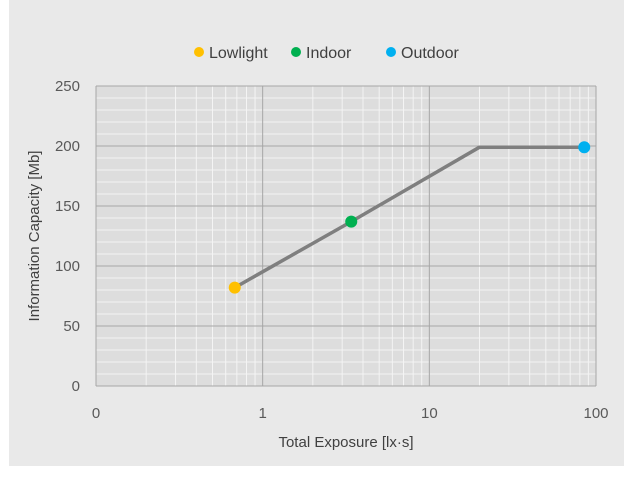  Describe the element at coordinates (391, 52) in the screenshot. I see `legend-marker-outdoor` at that location.